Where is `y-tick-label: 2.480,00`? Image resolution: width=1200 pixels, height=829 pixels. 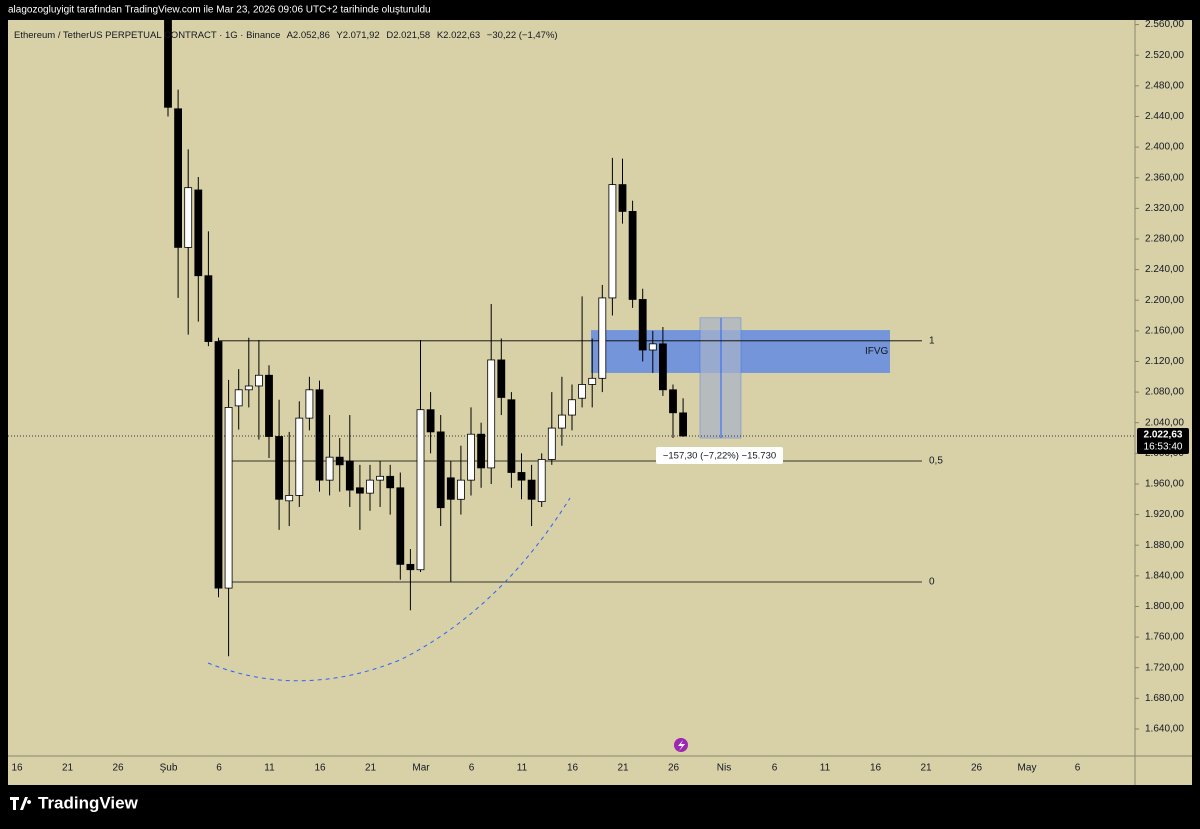 y-tick-label: 2.480,00 is located at coordinates (1164, 85).